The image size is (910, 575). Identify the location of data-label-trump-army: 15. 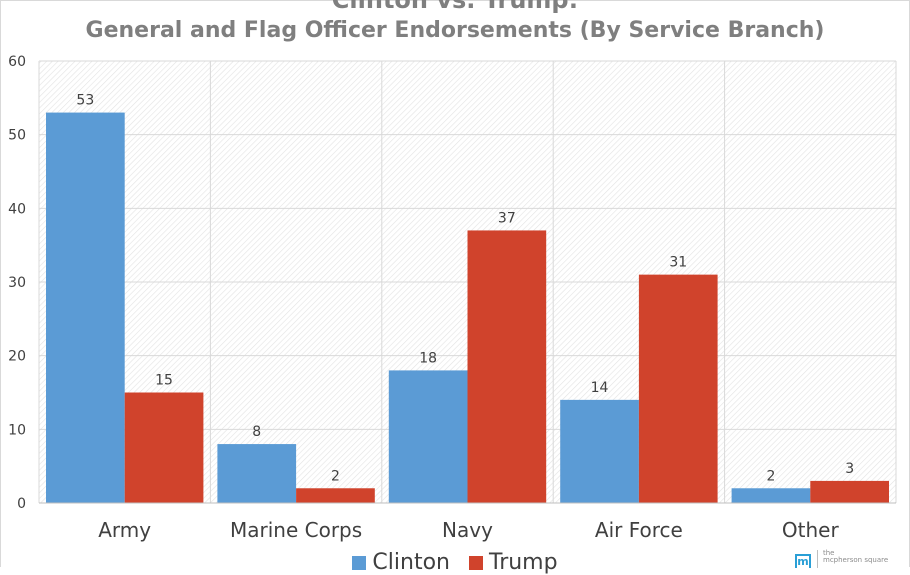
(164, 381).